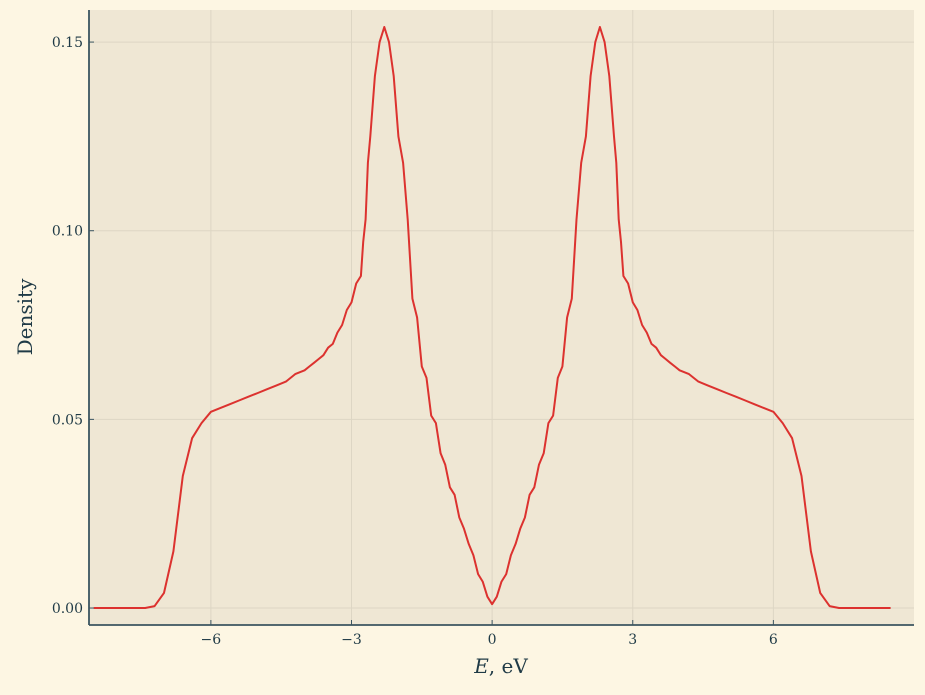 The width and height of the screenshot is (925, 695). What do you see at coordinates (773, 640) in the screenshot?
I see `x-tick-label: 6` at bounding box center [773, 640].